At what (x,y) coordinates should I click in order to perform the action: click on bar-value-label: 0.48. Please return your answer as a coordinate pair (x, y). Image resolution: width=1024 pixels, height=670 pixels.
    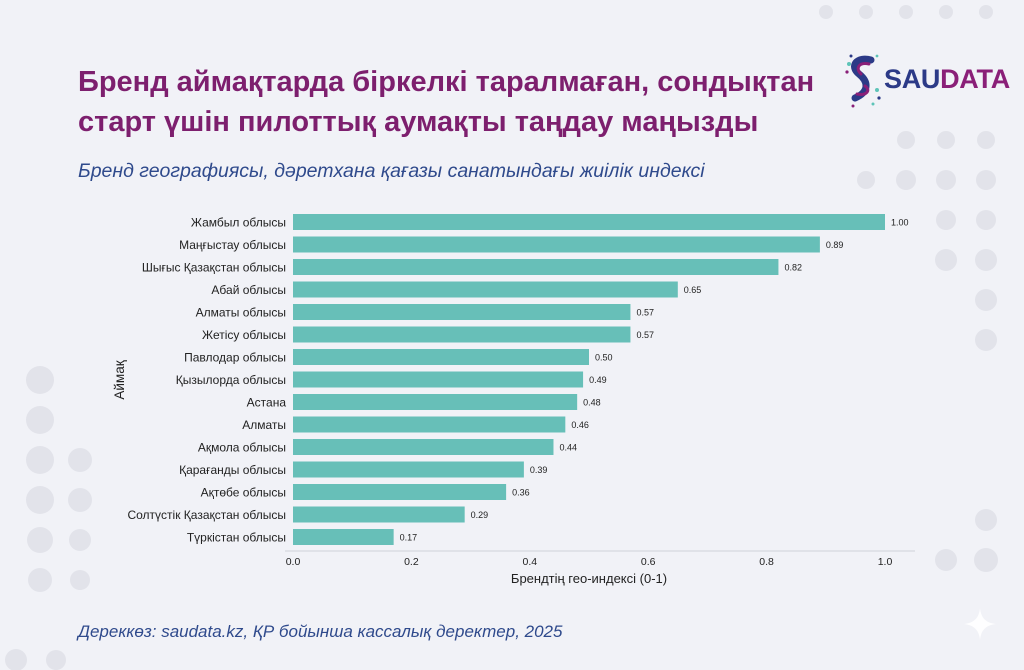
    Looking at the image, I should click on (592, 403).